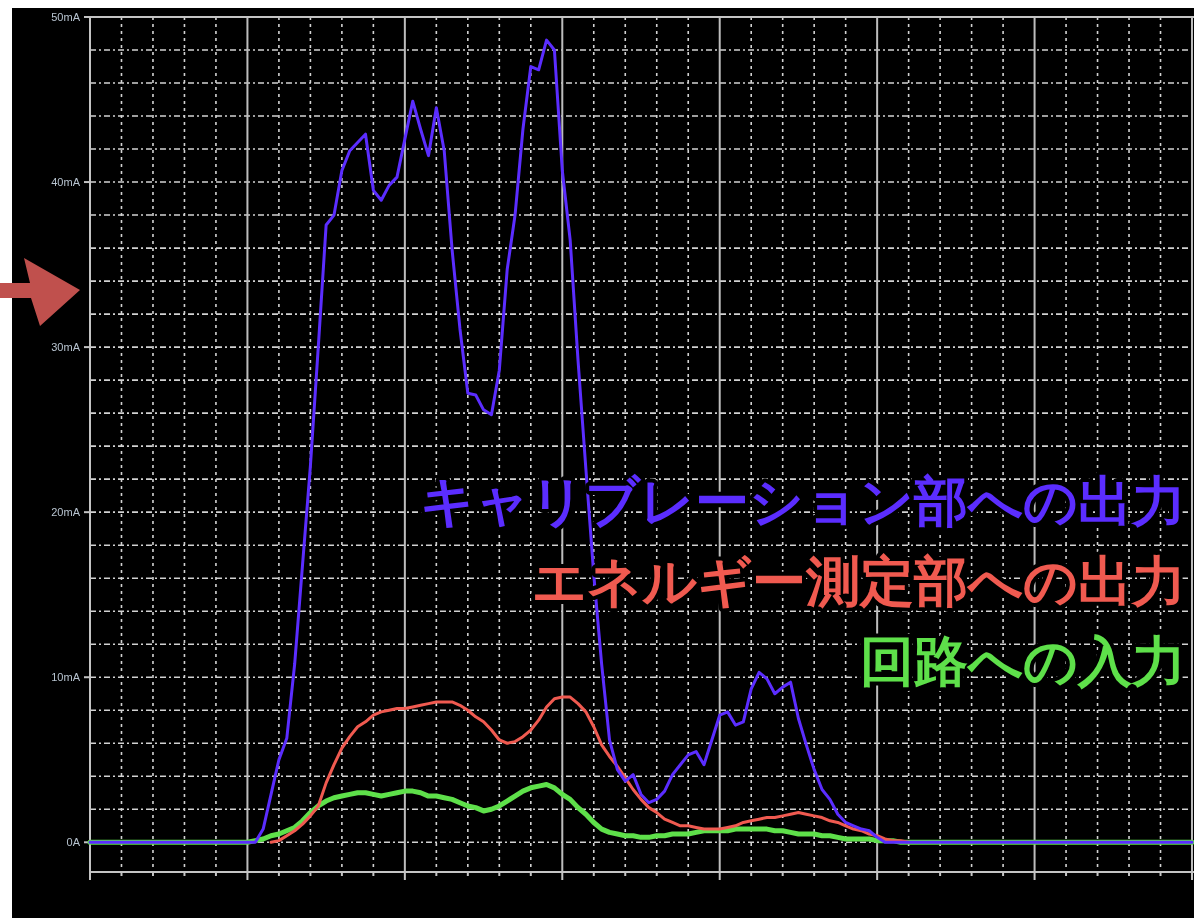 The image size is (1194, 918). What do you see at coordinates (66, 677) in the screenshot?
I see `y-tick-label: 10mA` at bounding box center [66, 677].